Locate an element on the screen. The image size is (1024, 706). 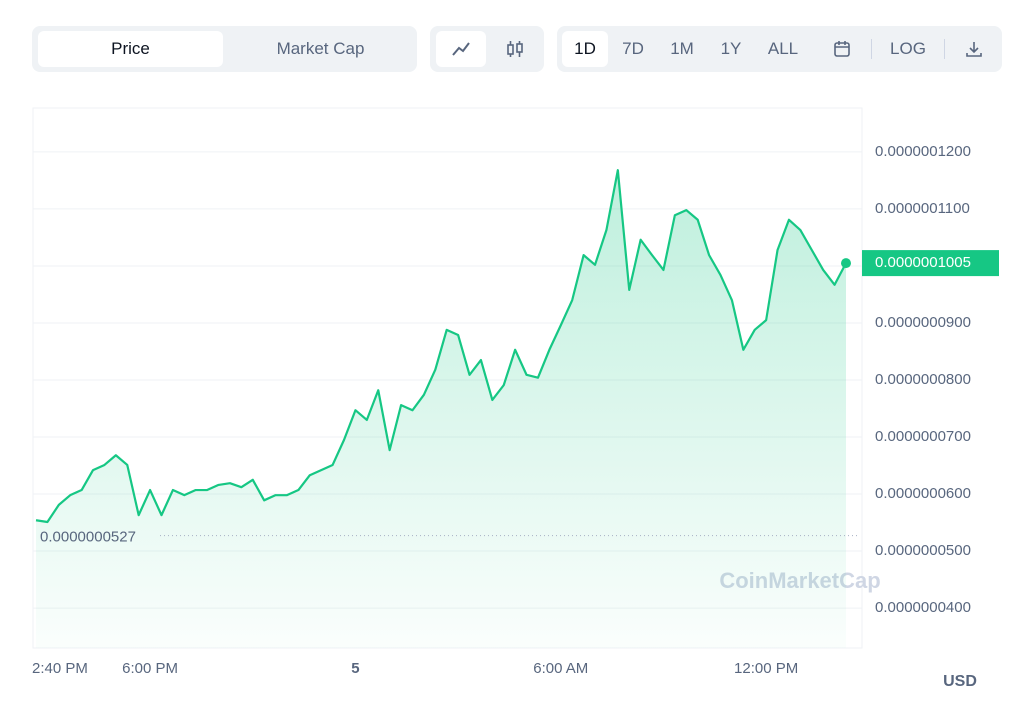
log-toggle: LOG is located at coordinates (908, 48).